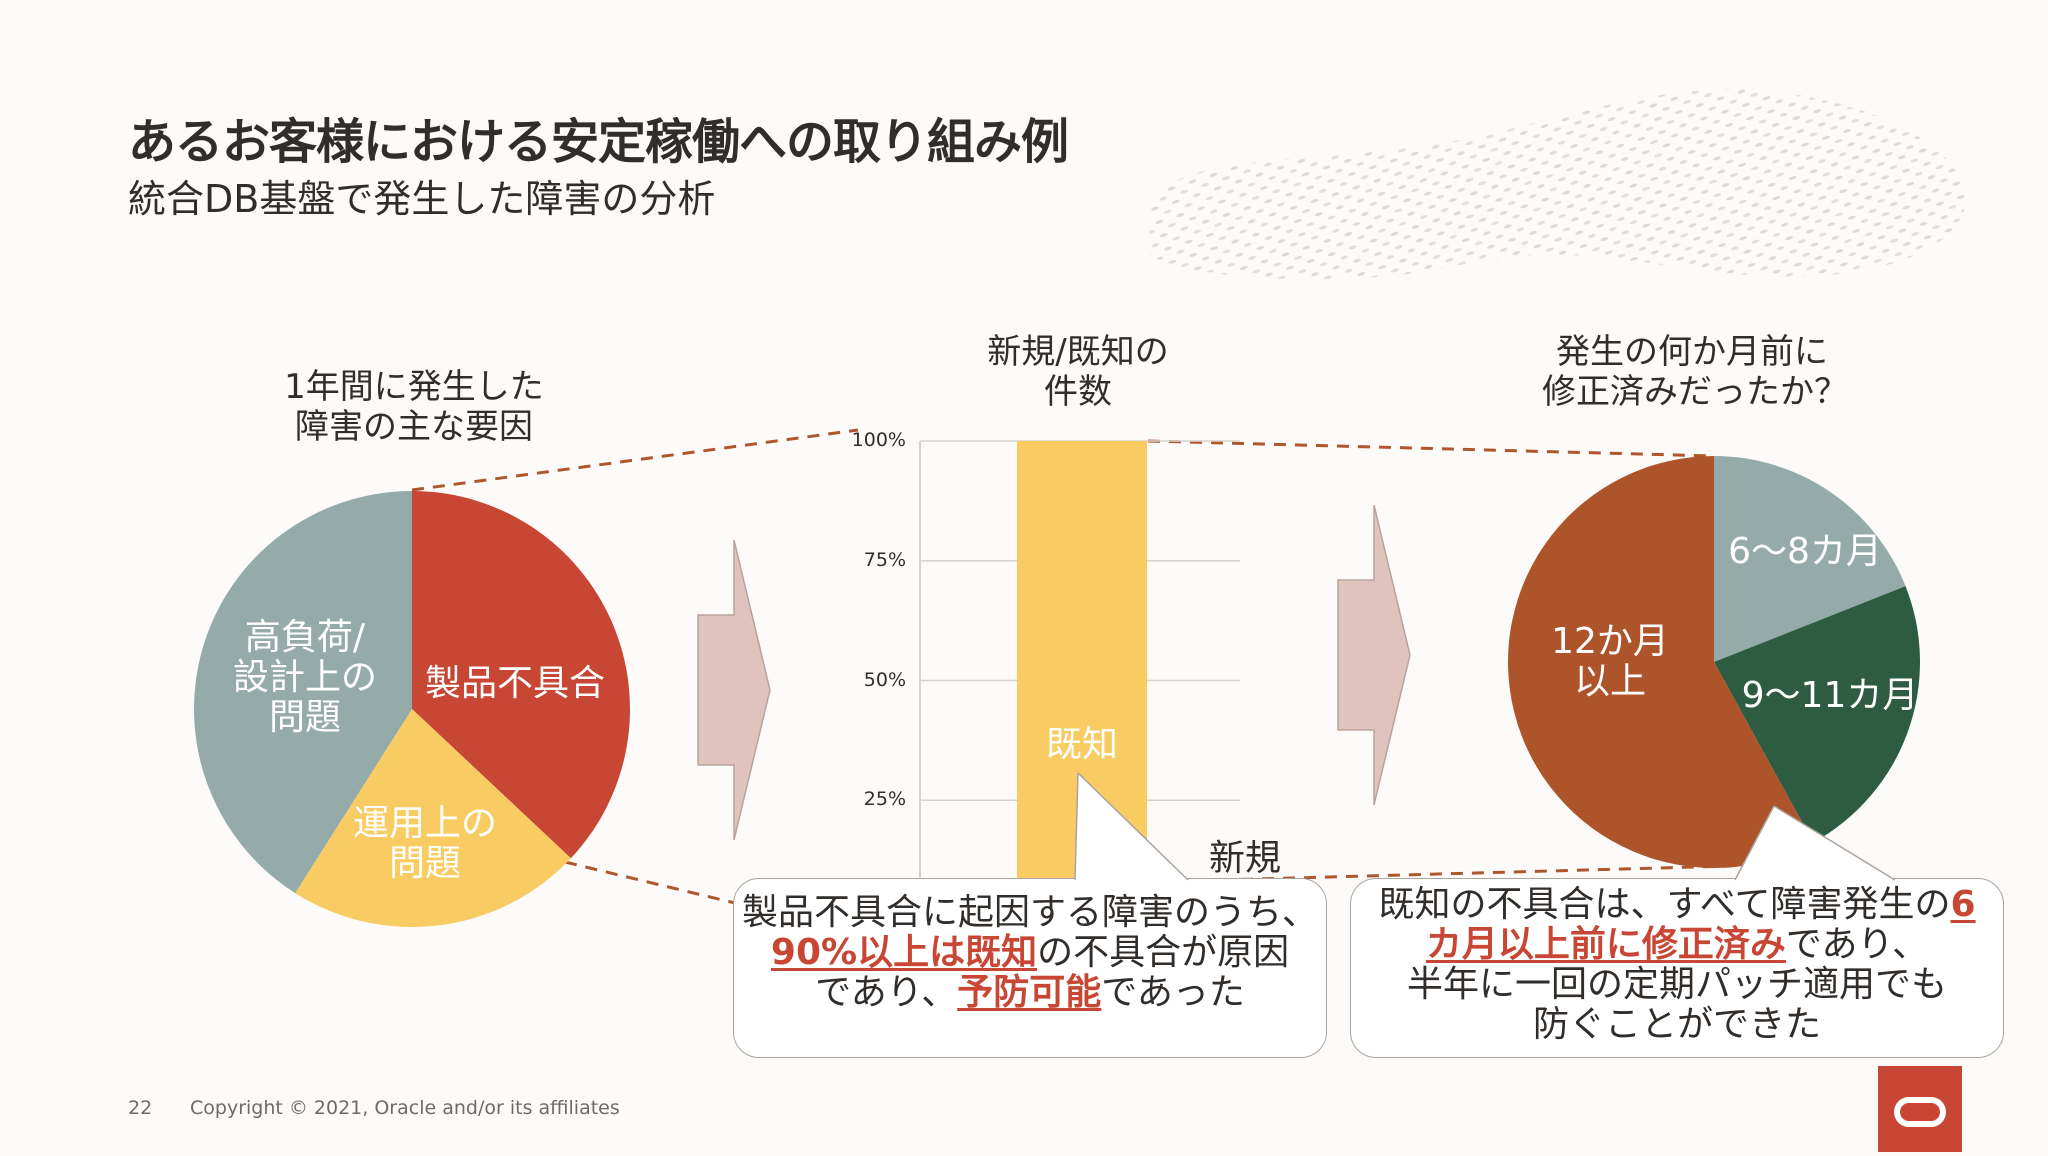 The width and height of the screenshot is (2048, 1156). I want to click on callout-left-line3: であり、予防可能であった, so click(1030, 993).